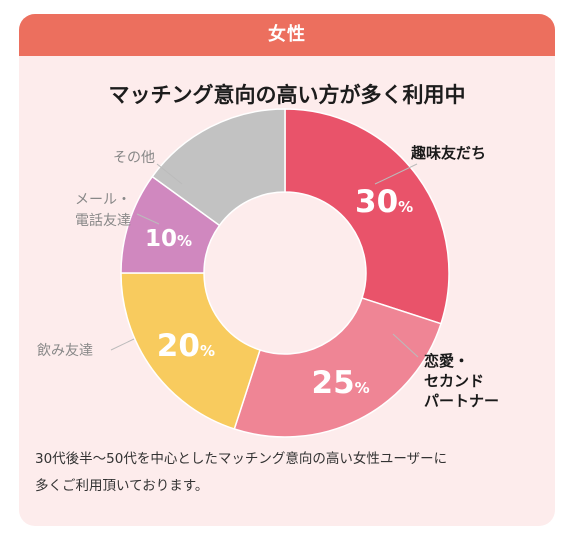 Image resolution: width=570 pixels, height=542 pixels. I want to click on slice-hobby-friends, so click(367, 216).